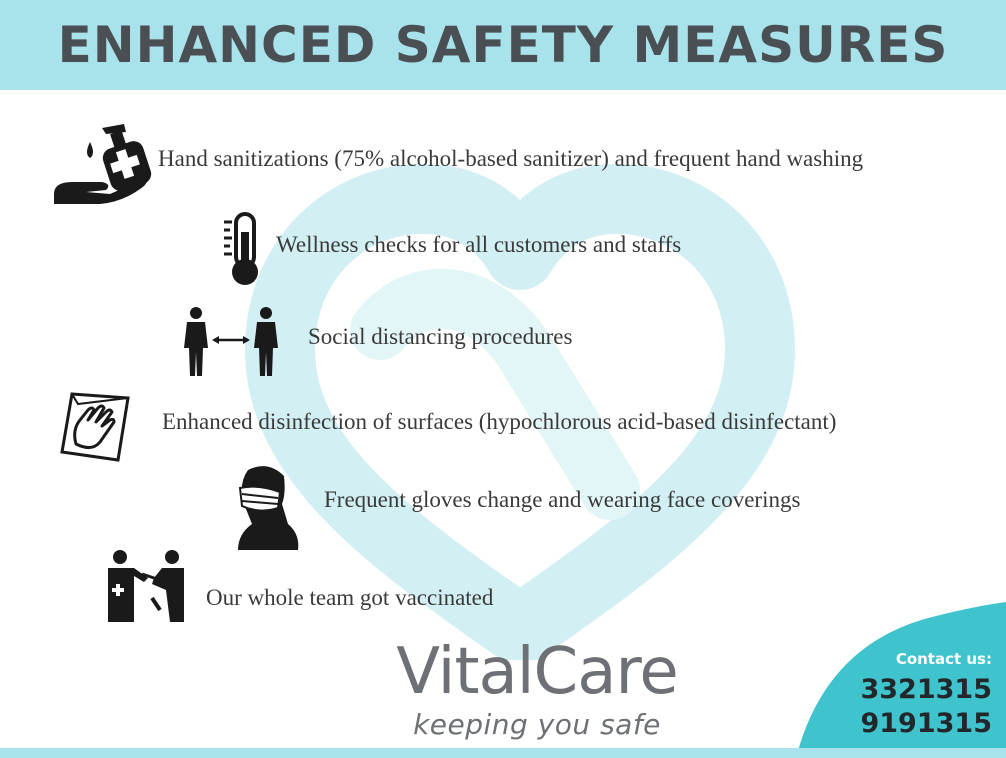 The width and height of the screenshot is (1006, 758). Describe the element at coordinates (926, 689) in the screenshot. I see `phone-number: 3321315` at that location.